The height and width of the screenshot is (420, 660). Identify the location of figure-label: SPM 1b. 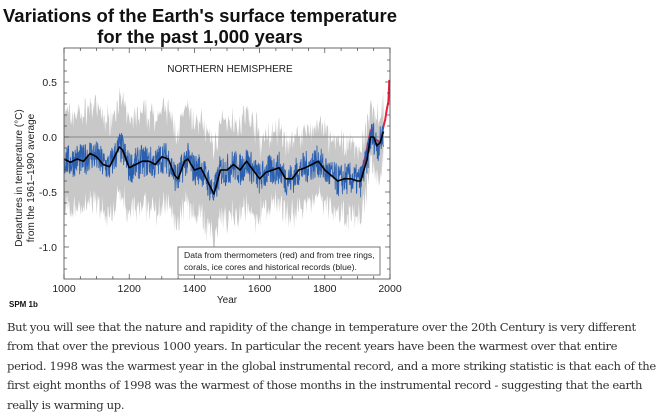
(23, 304).